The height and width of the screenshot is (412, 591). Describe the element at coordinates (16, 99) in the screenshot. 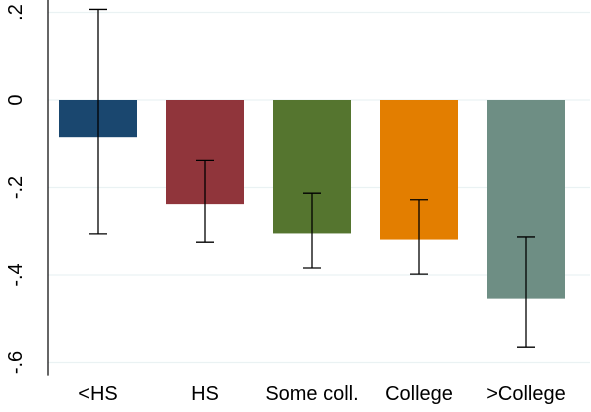

I see `y-tick-label-1: 0` at that location.